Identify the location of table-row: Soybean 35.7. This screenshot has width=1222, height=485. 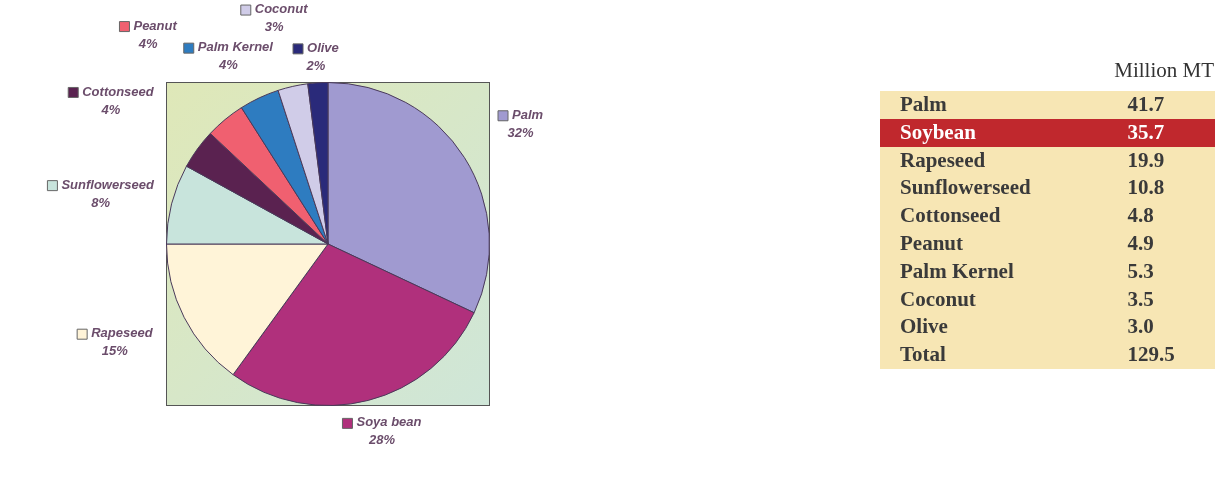
(1047, 132).